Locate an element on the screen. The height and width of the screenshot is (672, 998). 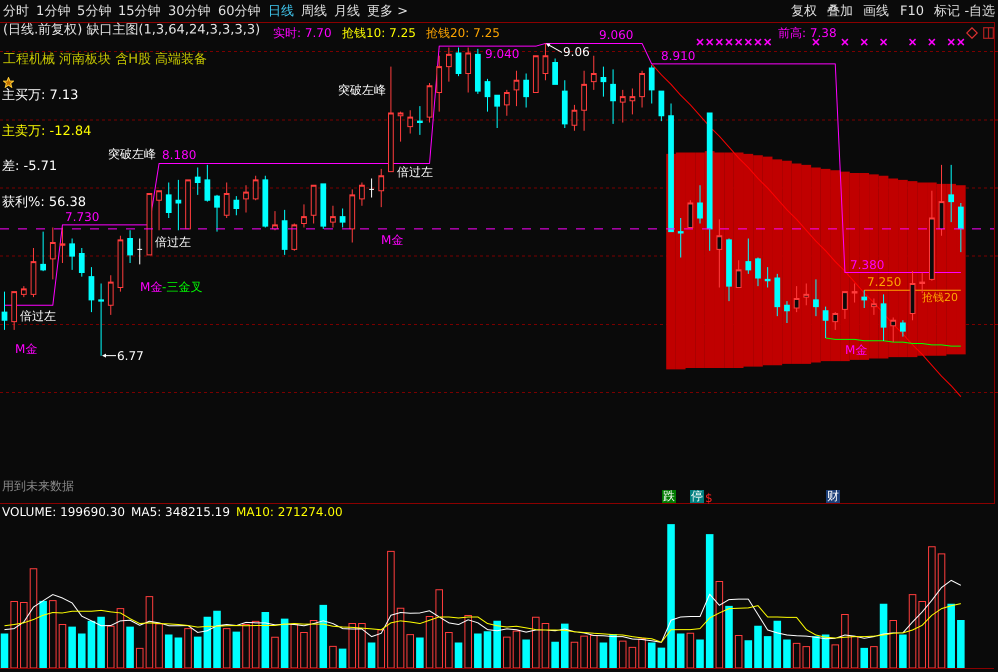
annotation: -三金叉 is located at coordinates (182, 287).